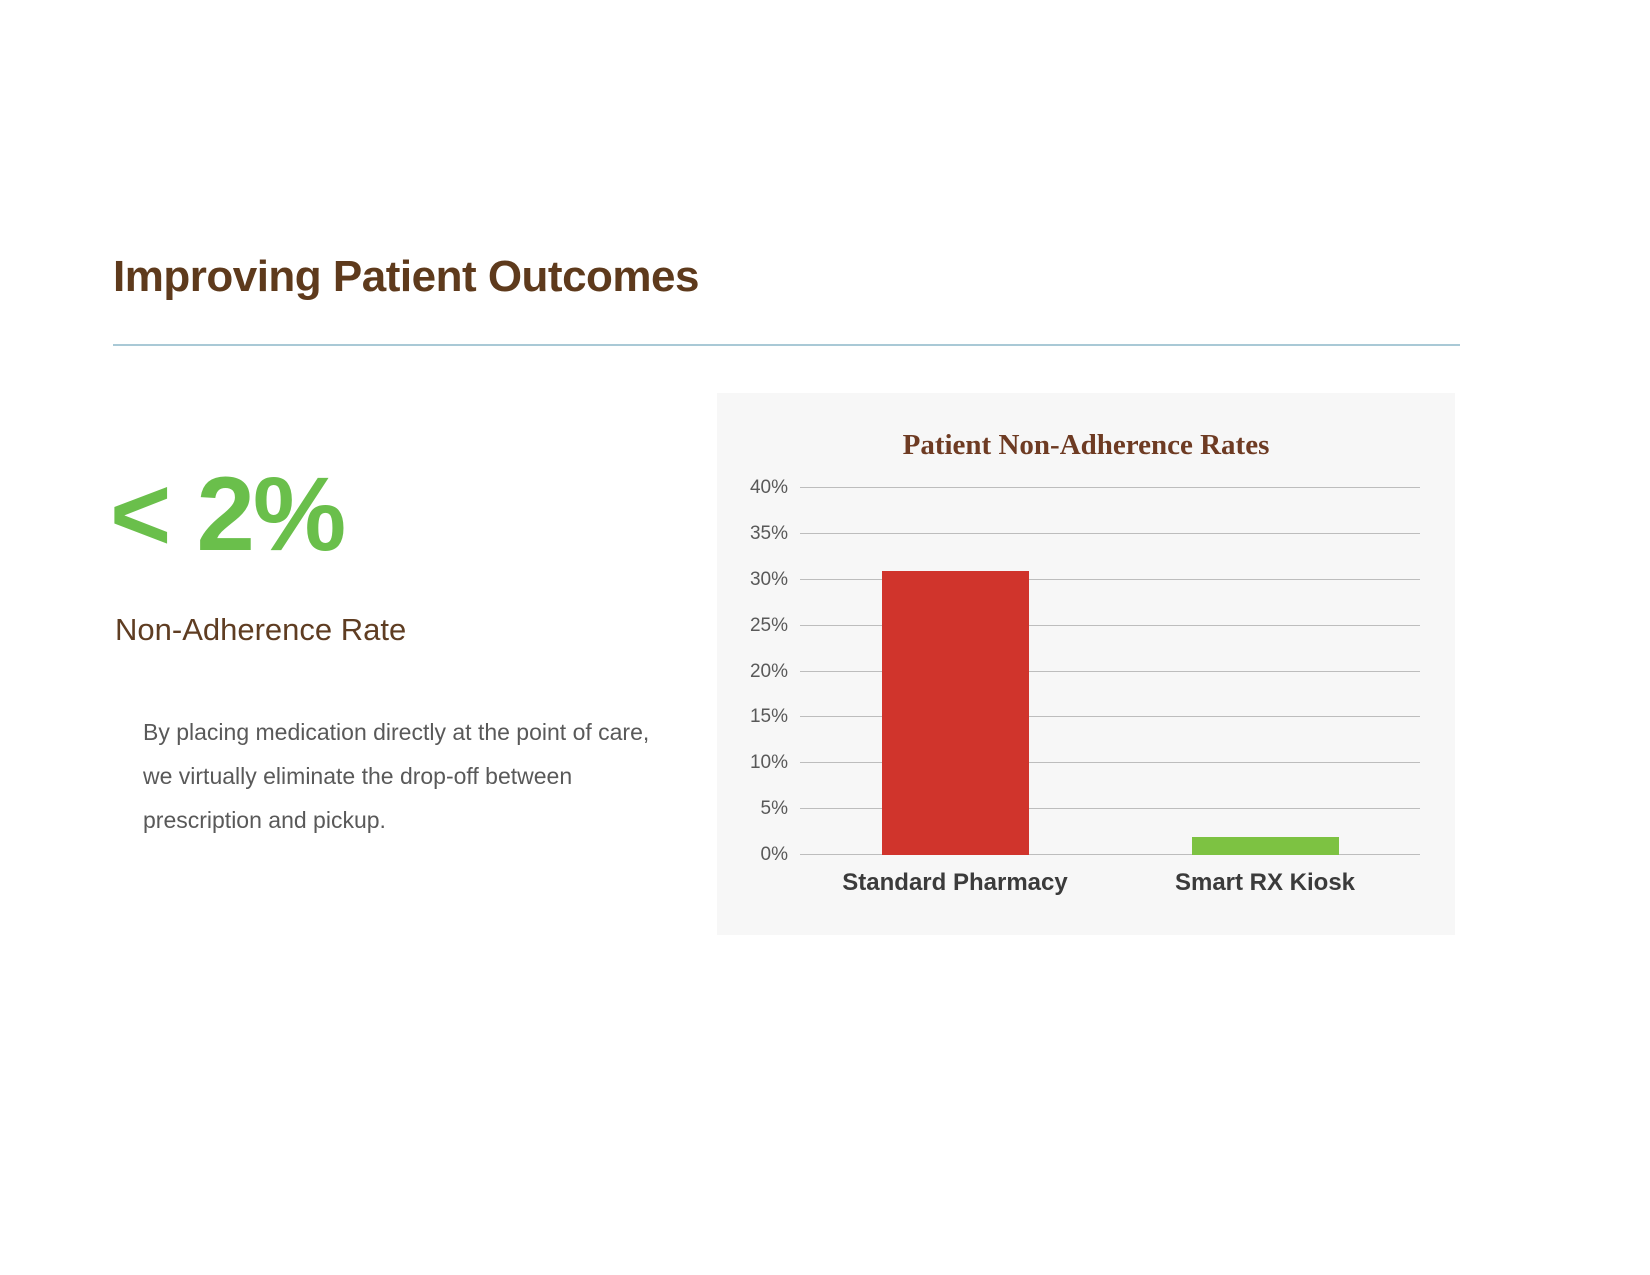 This screenshot has width=1650, height=1275. Describe the element at coordinates (1265, 882) in the screenshot. I see `x-axis-category-label: Smart RX Kiosk` at that location.